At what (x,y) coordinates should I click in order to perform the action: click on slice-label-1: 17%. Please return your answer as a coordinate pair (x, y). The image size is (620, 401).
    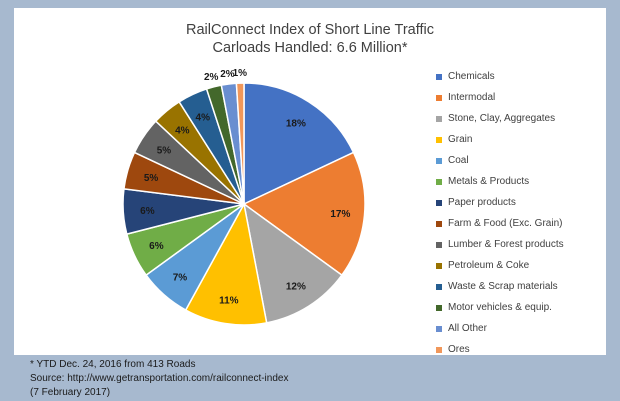
    Looking at the image, I should click on (340, 214).